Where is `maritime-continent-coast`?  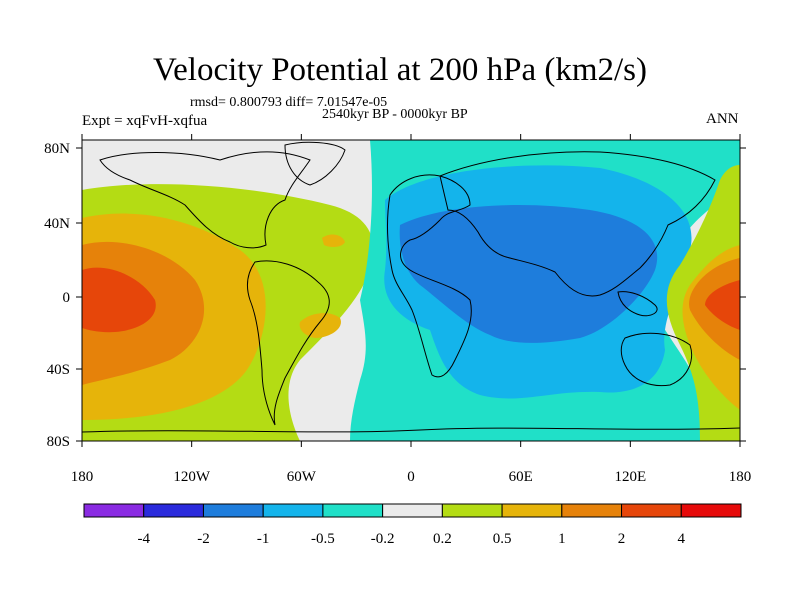 maritime-continent-coast is located at coordinates (637, 304).